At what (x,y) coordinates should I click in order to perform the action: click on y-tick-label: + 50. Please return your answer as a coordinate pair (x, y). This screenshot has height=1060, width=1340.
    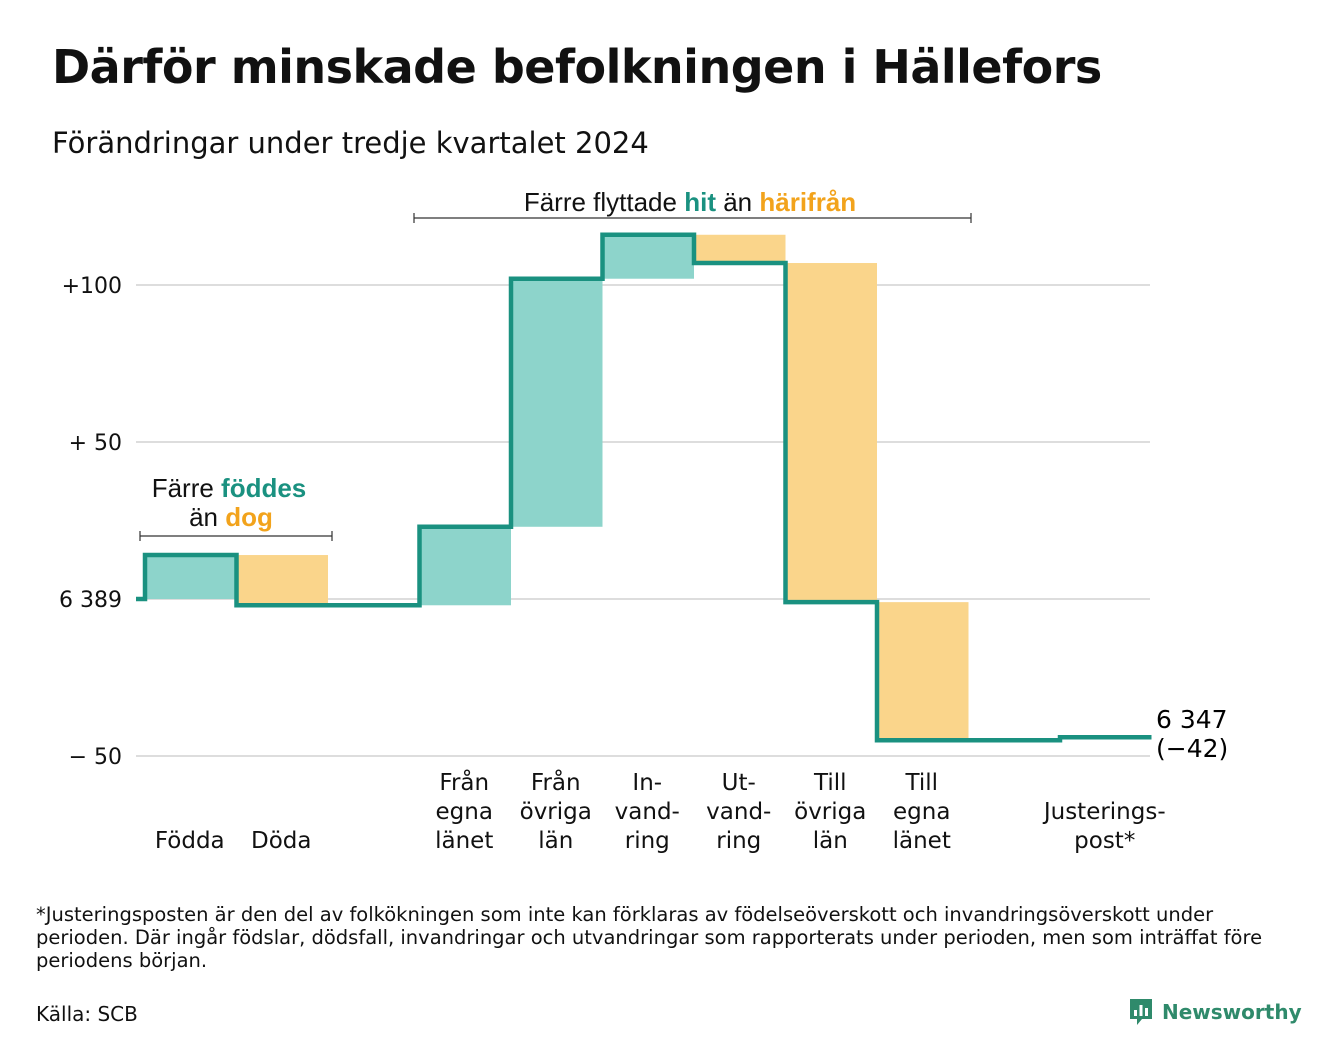
    Looking at the image, I should click on (95, 443).